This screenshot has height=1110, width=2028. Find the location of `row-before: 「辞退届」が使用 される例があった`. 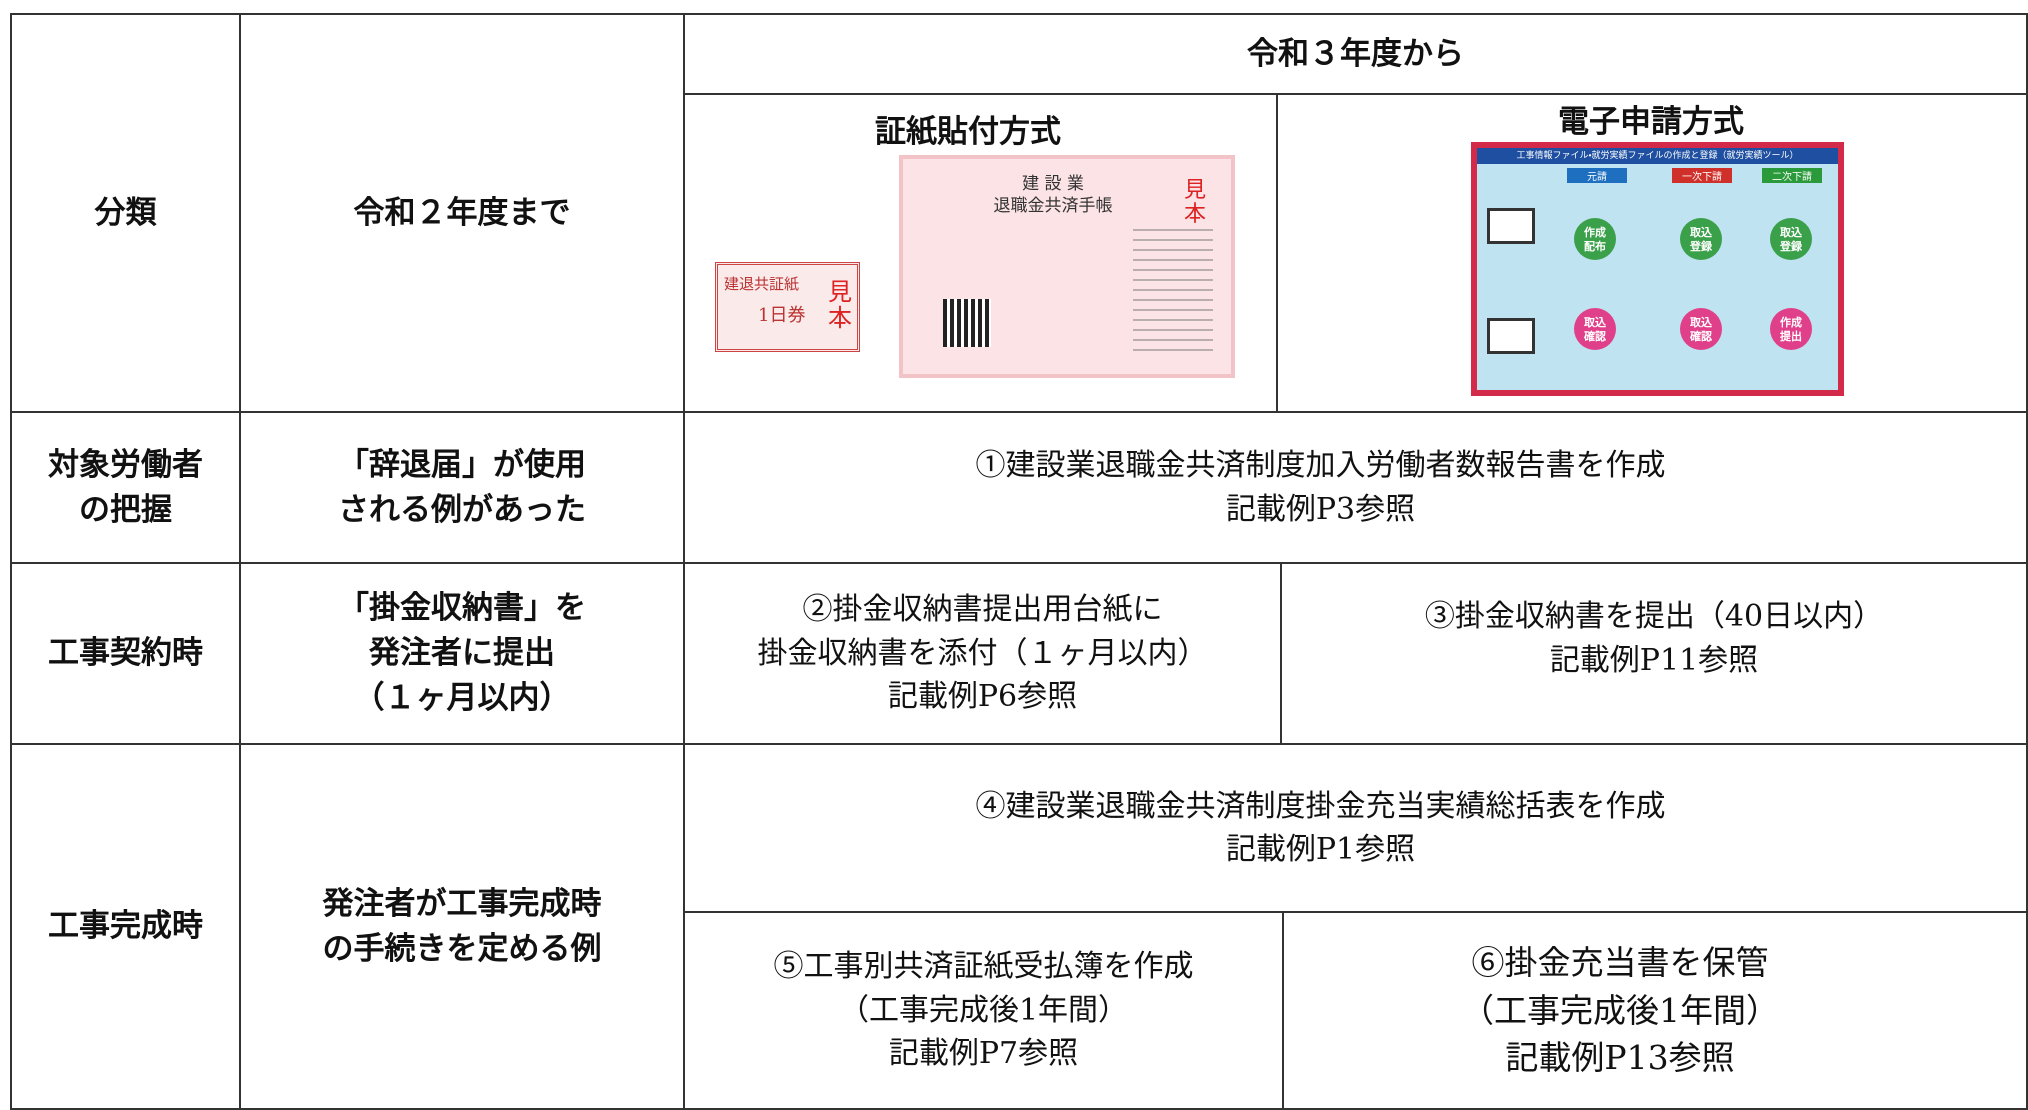

row-before: 「辞退届」が使用 される例があった is located at coordinates (462, 487).